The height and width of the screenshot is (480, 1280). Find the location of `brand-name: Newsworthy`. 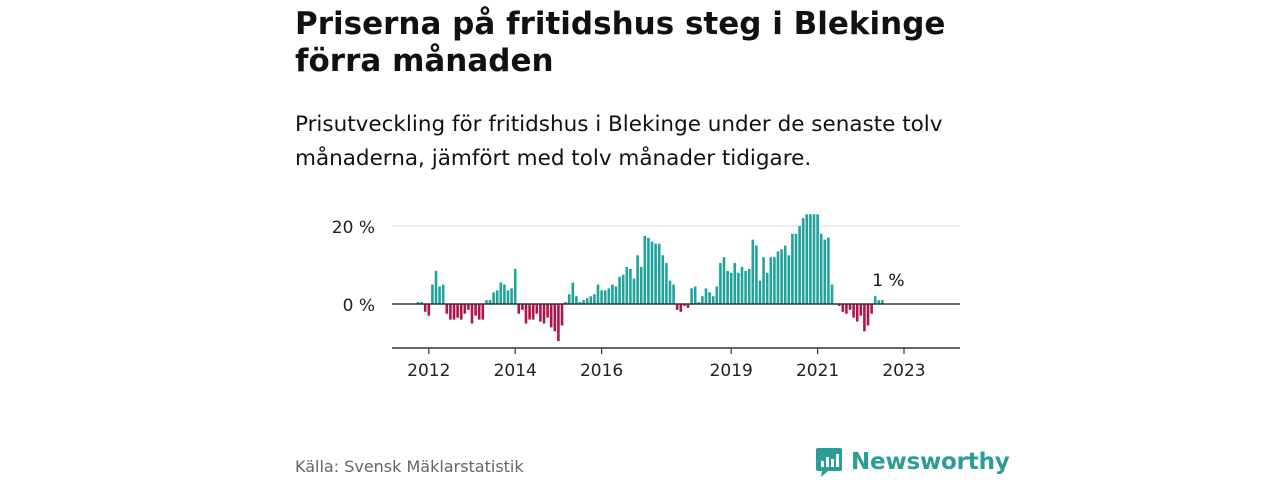

brand-name: Newsworthy is located at coordinates (930, 462).